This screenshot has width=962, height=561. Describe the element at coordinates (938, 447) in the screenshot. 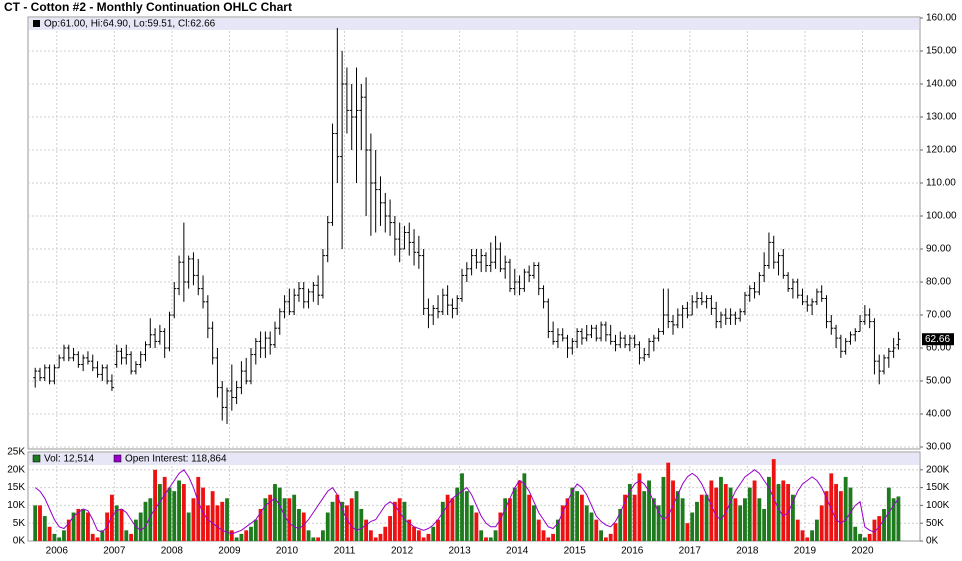

I see `y-tick-label: 30.00` at that location.